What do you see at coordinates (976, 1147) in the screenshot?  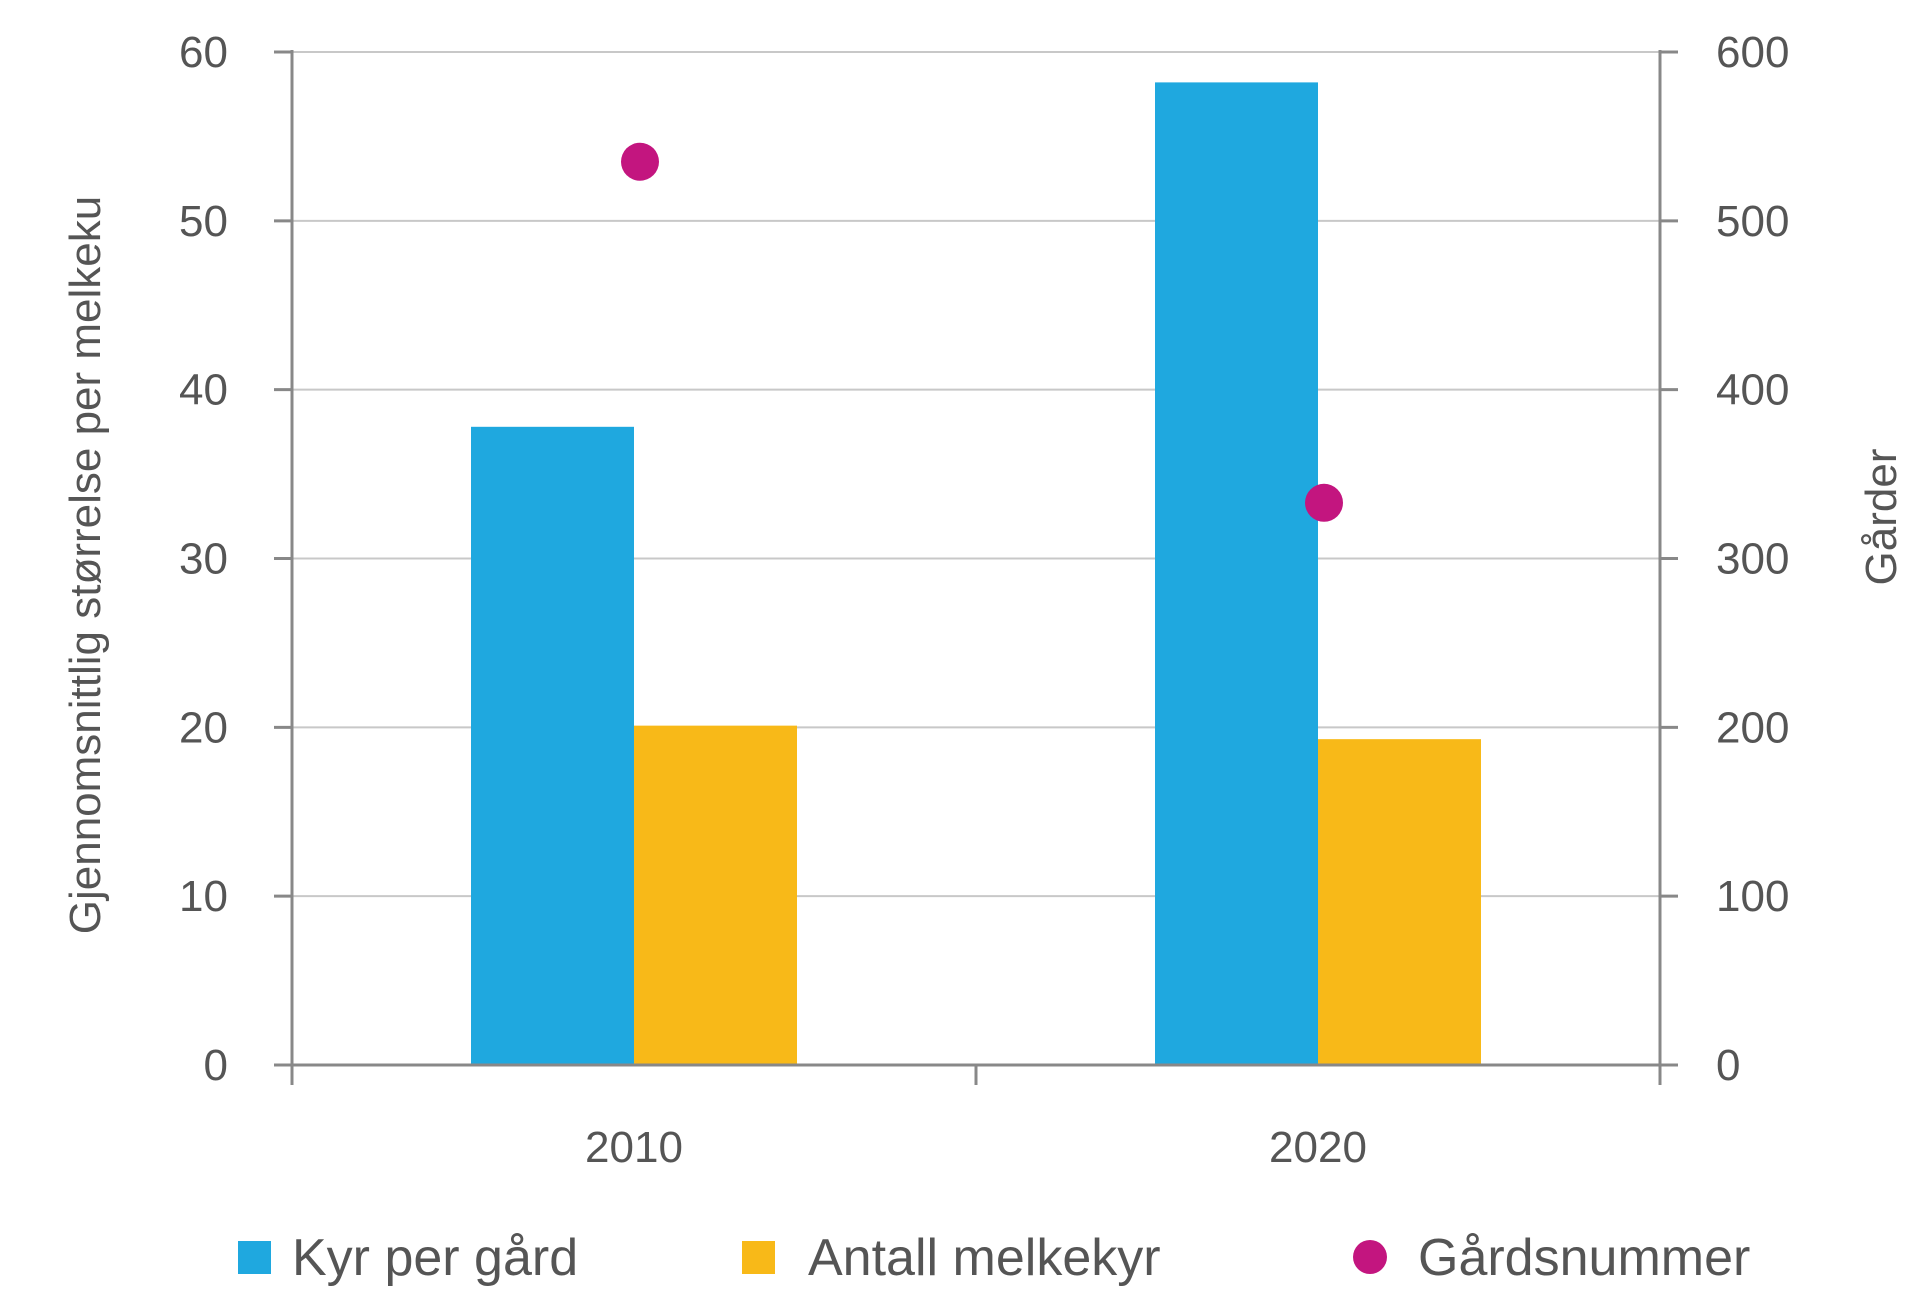 I see `x-tick-labels: 2010 2020` at bounding box center [976, 1147].